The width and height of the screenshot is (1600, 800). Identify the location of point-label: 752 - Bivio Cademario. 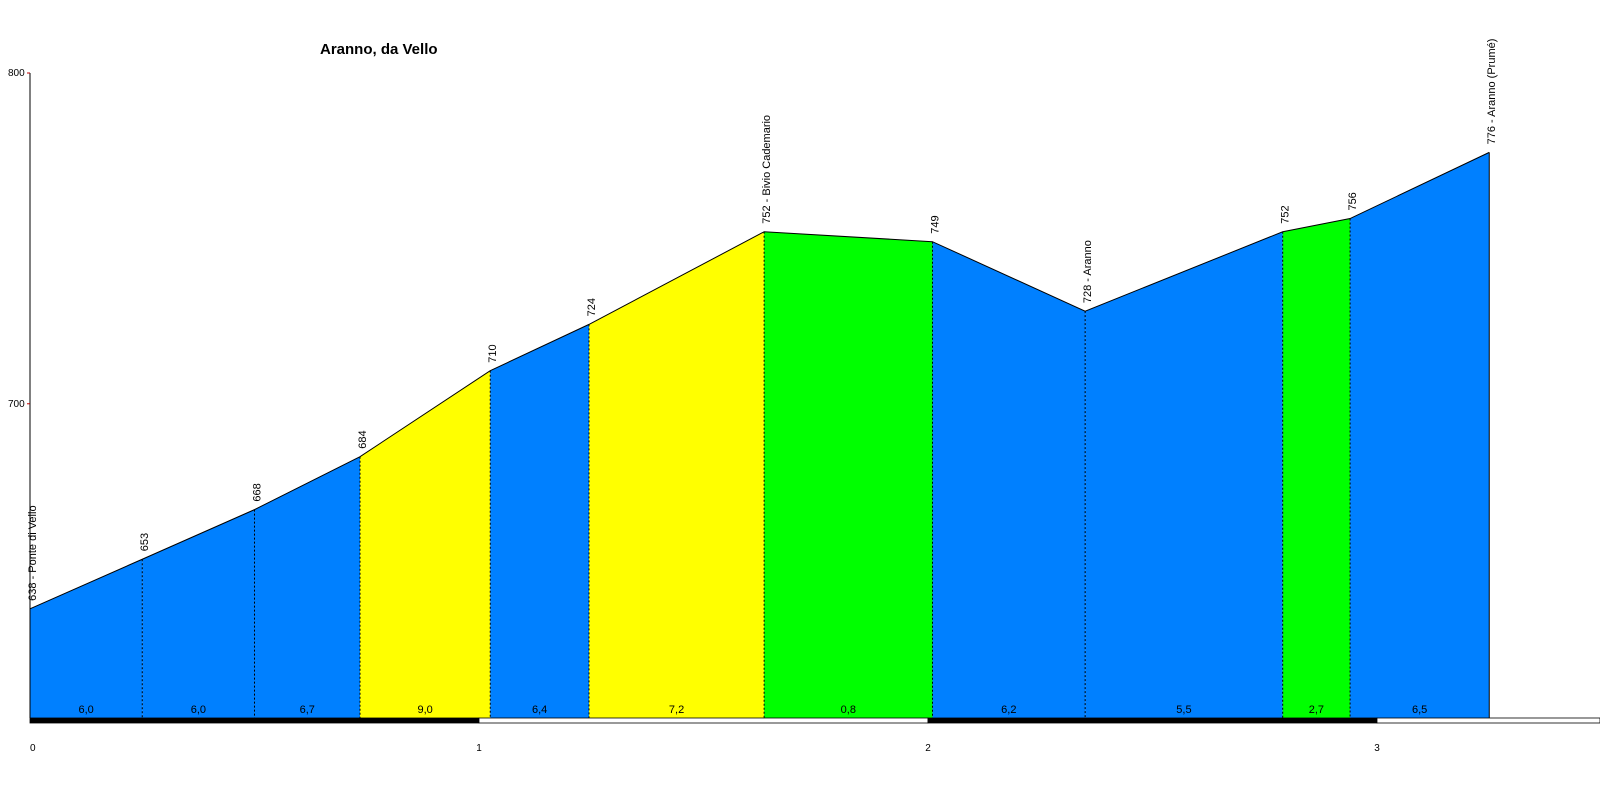
(767, 169).